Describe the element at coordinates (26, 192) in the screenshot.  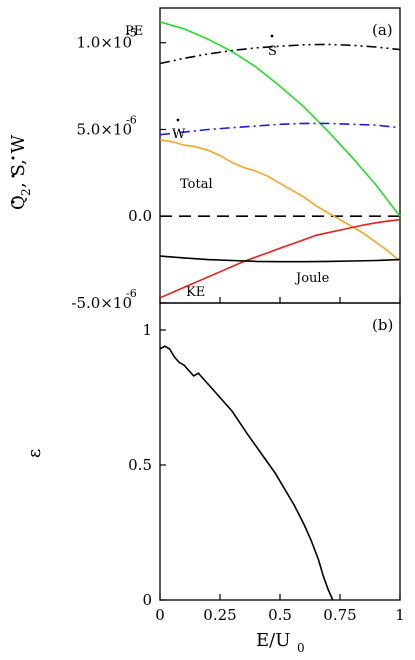
I see `panel-a-ylabel-sub: 2` at that location.